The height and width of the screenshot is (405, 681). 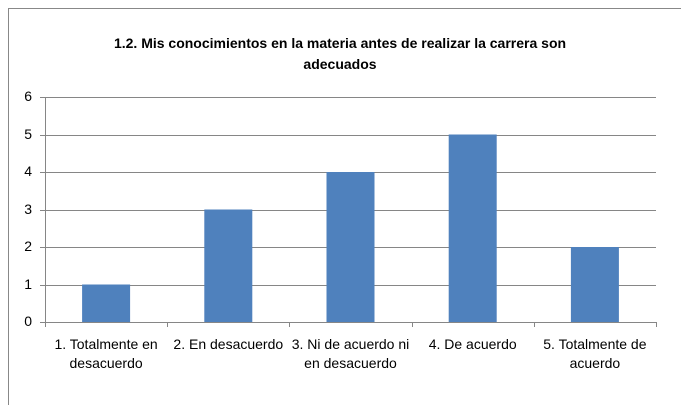 I want to click on x-tick-label: 2. En desacuerdo, so click(x=228, y=344).